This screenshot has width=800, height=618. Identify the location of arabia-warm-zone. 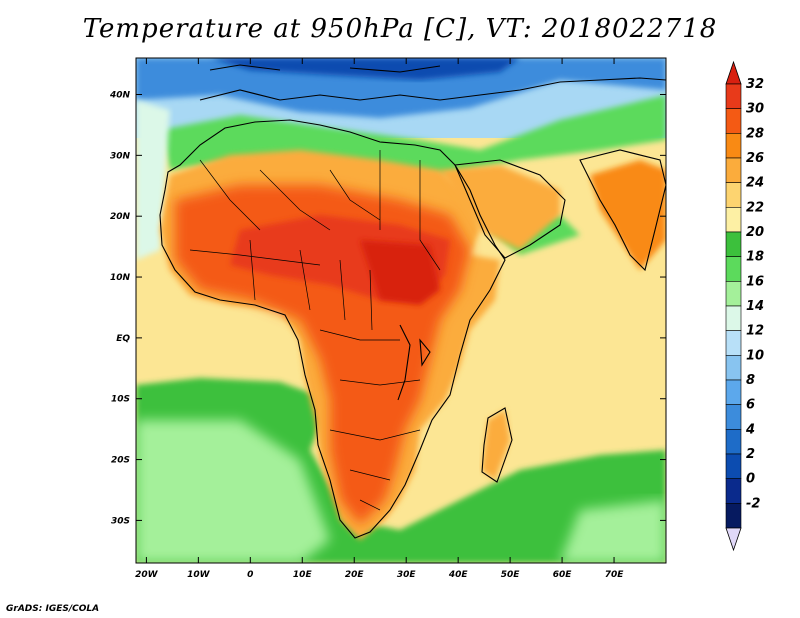
(500, 207).